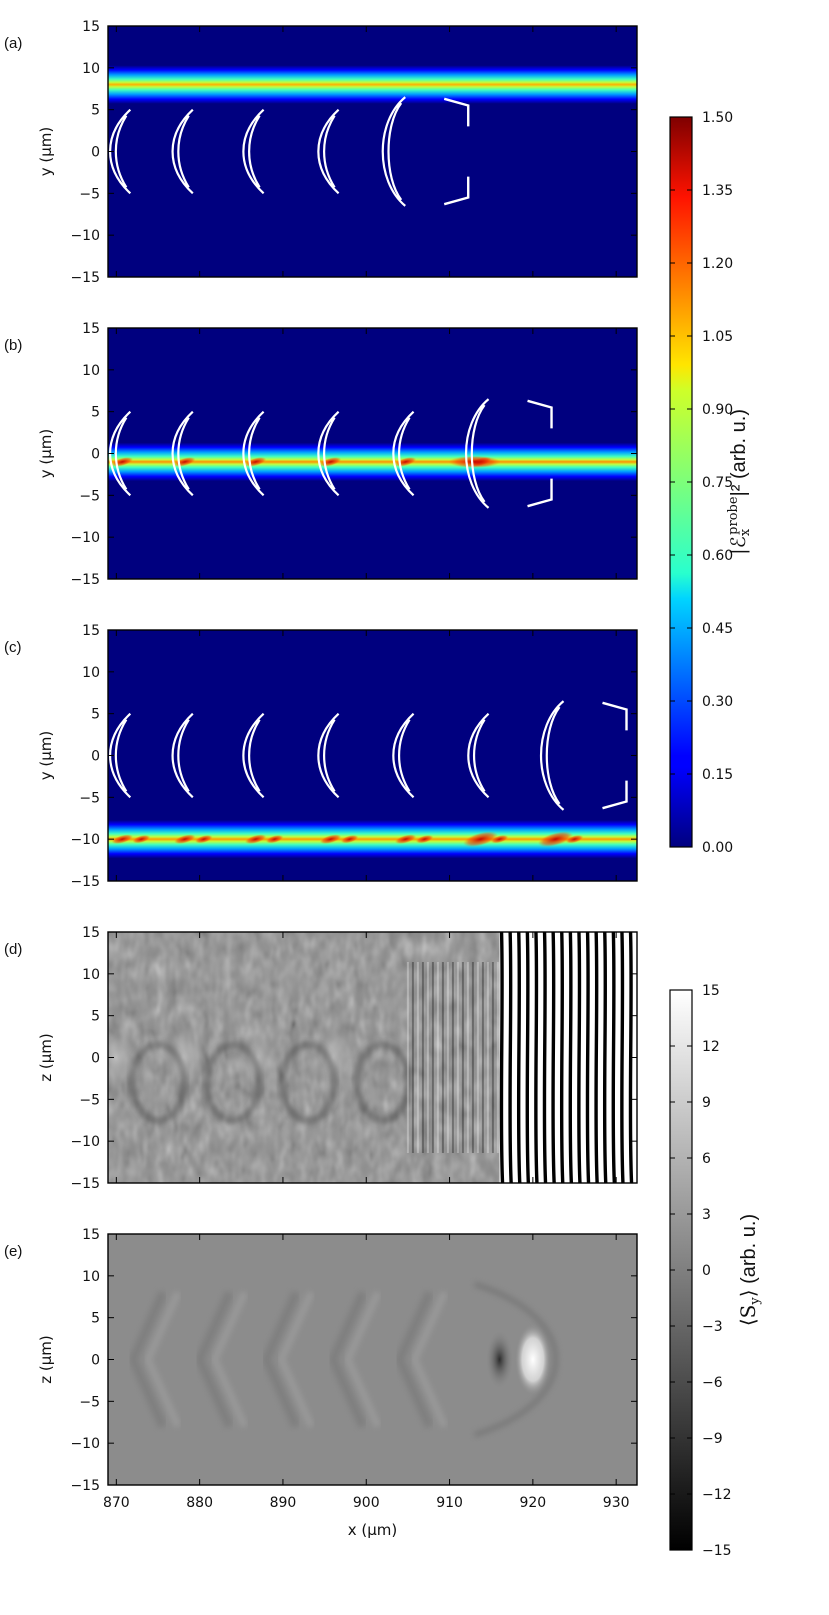 This screenshot has height=1615, width=829. What do you see at coordinates (717, 337) in the screenshot?
I see `colorbar-tick-label: 1.05` at bounding box center [717, 337].